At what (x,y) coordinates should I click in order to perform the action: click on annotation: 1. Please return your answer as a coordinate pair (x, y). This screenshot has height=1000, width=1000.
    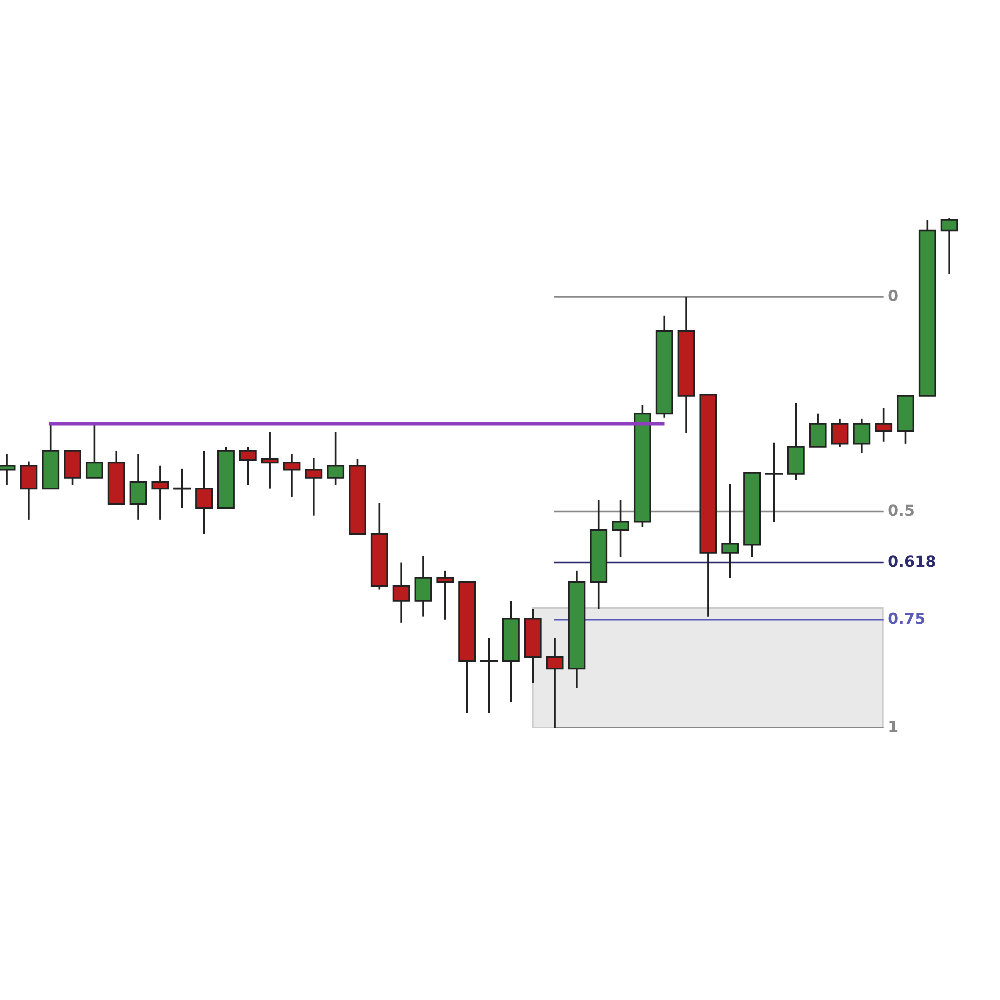
    Looking at the image, I should click on (894, 726).